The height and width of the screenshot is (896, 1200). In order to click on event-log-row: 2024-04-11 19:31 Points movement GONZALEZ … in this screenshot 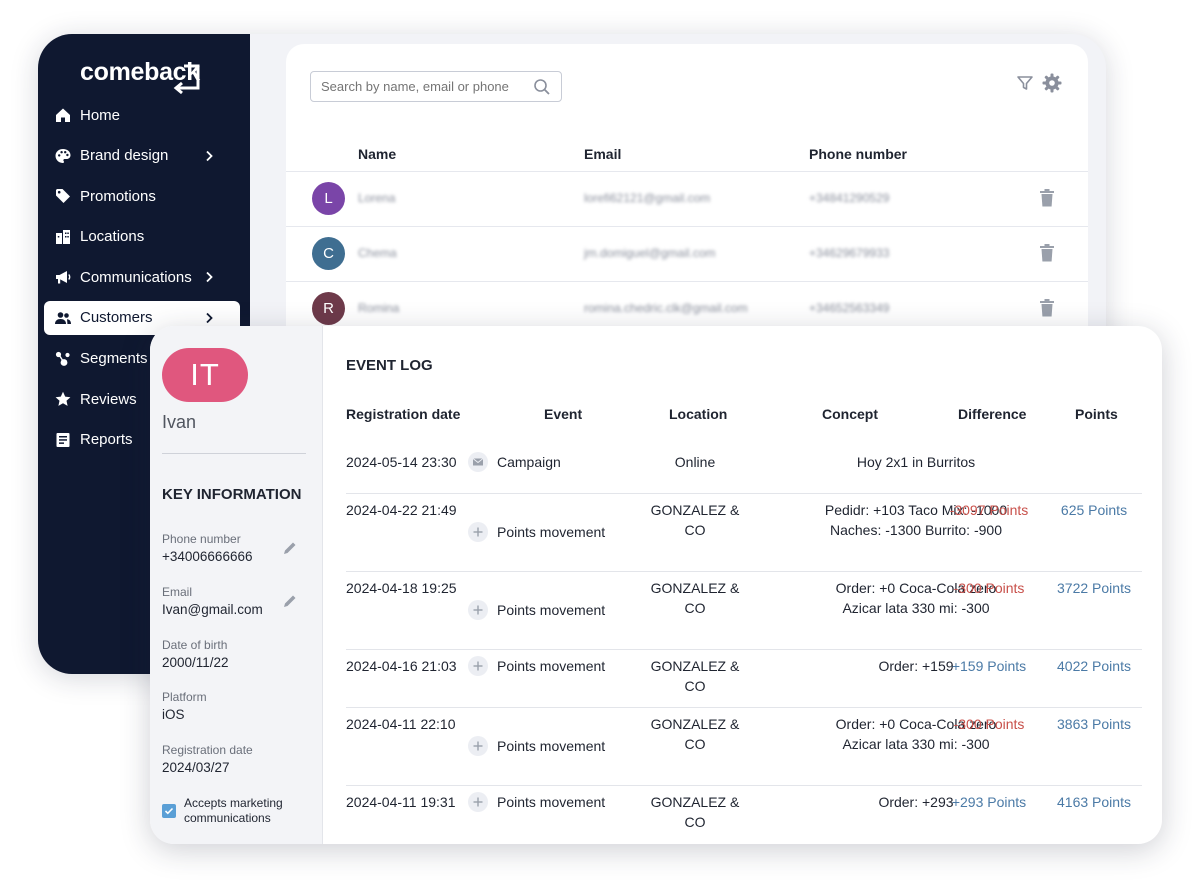, I will do `click(744, 814)`.